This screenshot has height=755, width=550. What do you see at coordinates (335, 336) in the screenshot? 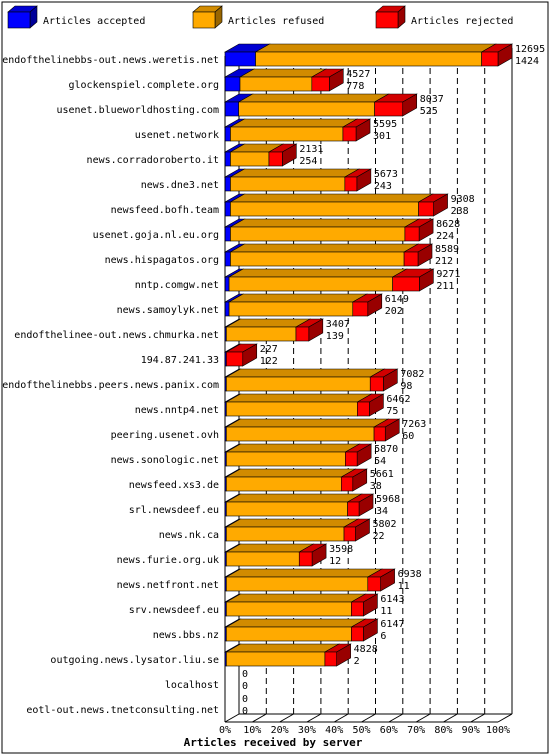
I see `value-label-rejected: 139` at bounding box center [335, 336].